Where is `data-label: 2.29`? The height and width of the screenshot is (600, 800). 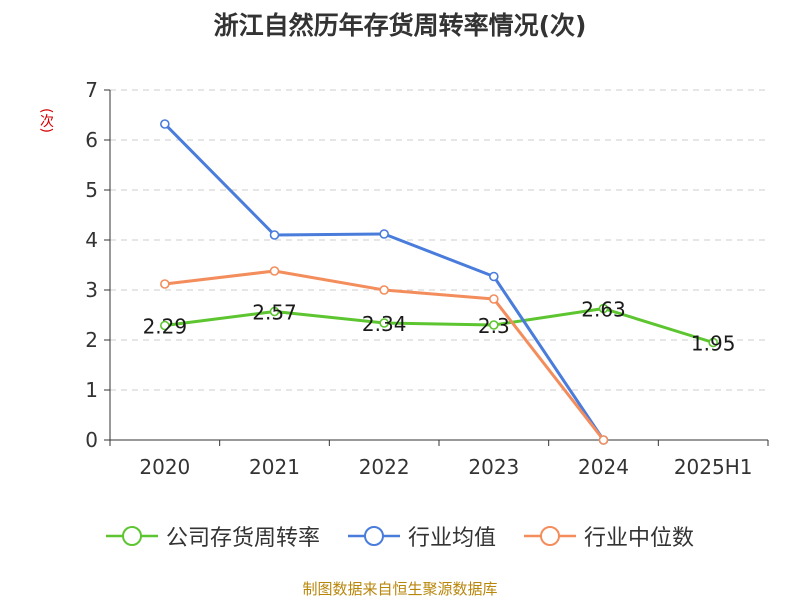 data-label: 2.29 is located at coordinates (165, 327).